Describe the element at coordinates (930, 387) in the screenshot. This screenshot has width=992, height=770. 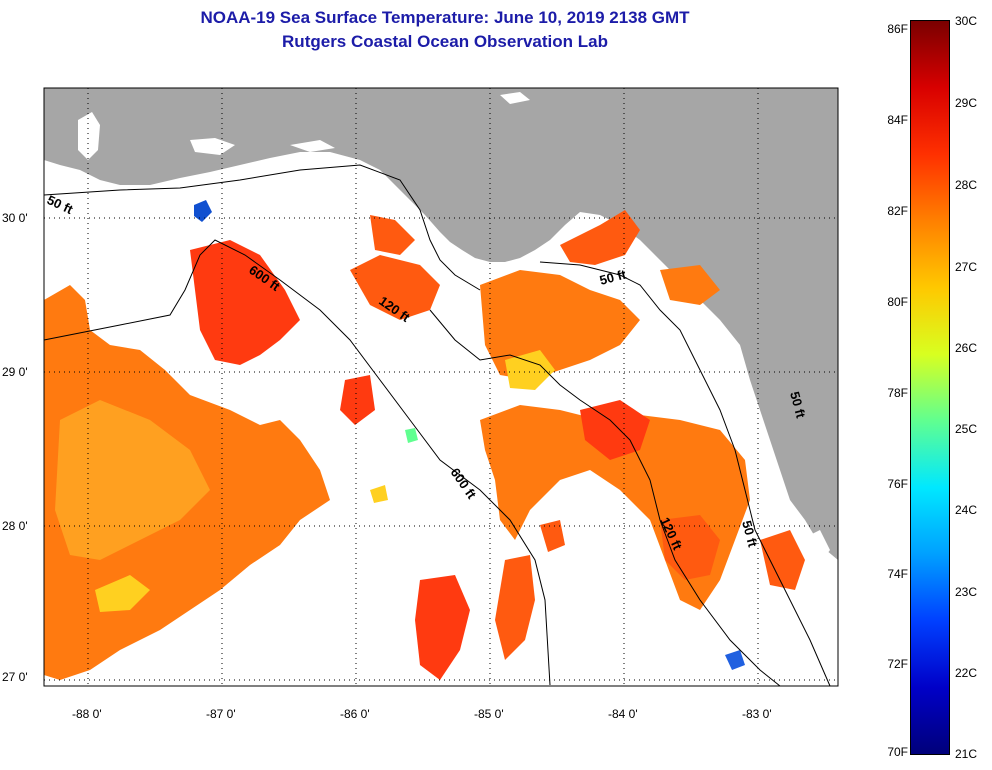
I see `temperature-colorbar` at that location.